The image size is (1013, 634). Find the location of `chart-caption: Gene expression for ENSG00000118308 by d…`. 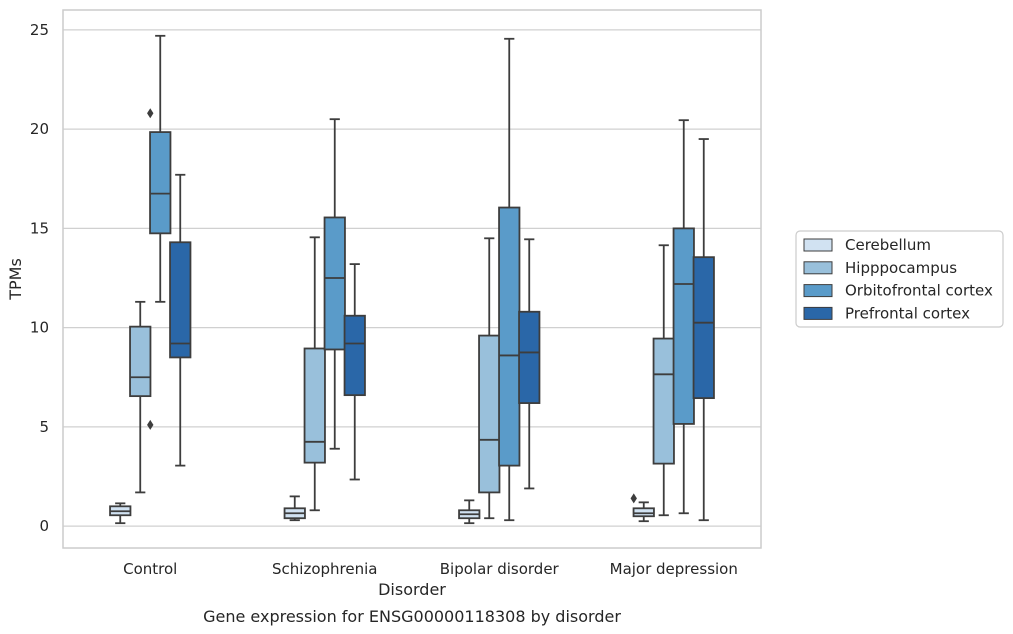

chart-caption: Gene expression for ENSG00000118308 by d… is located at coordinates (412, 616).